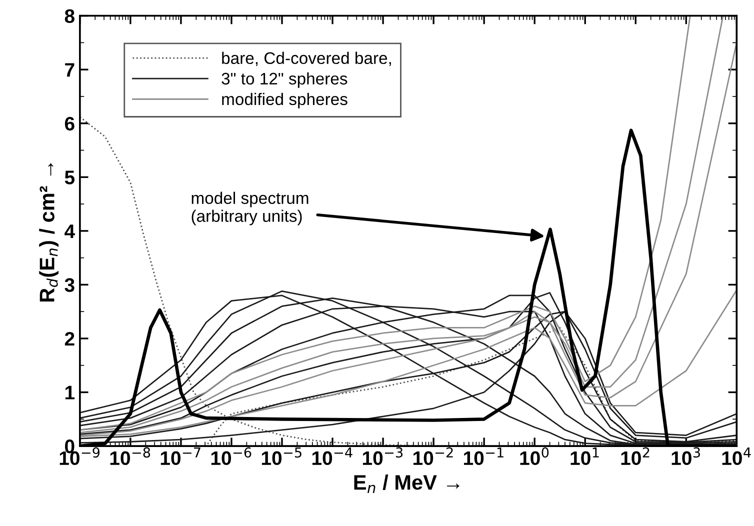 The height and width of the screenshot is (526, 754). What do you see at coordinates (407, 483) in the screenshot?
I see `x-axis-title: E$_{n}$ / MeV →` at bounding box center [407, 483].